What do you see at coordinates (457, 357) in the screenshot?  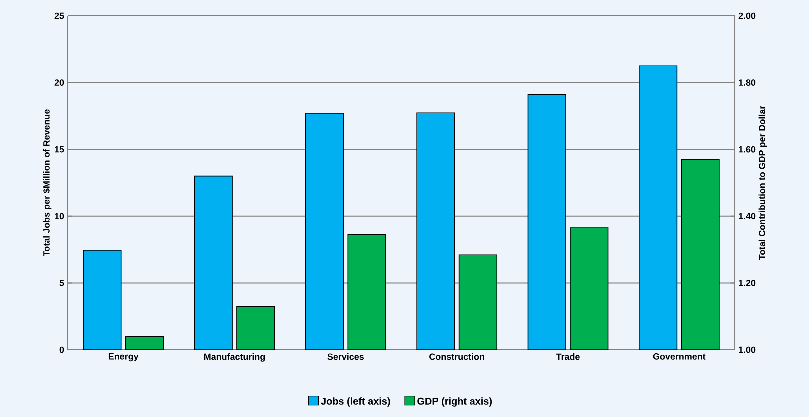 I see `x-tick-label: Construction` at bounding box center [457, 357].